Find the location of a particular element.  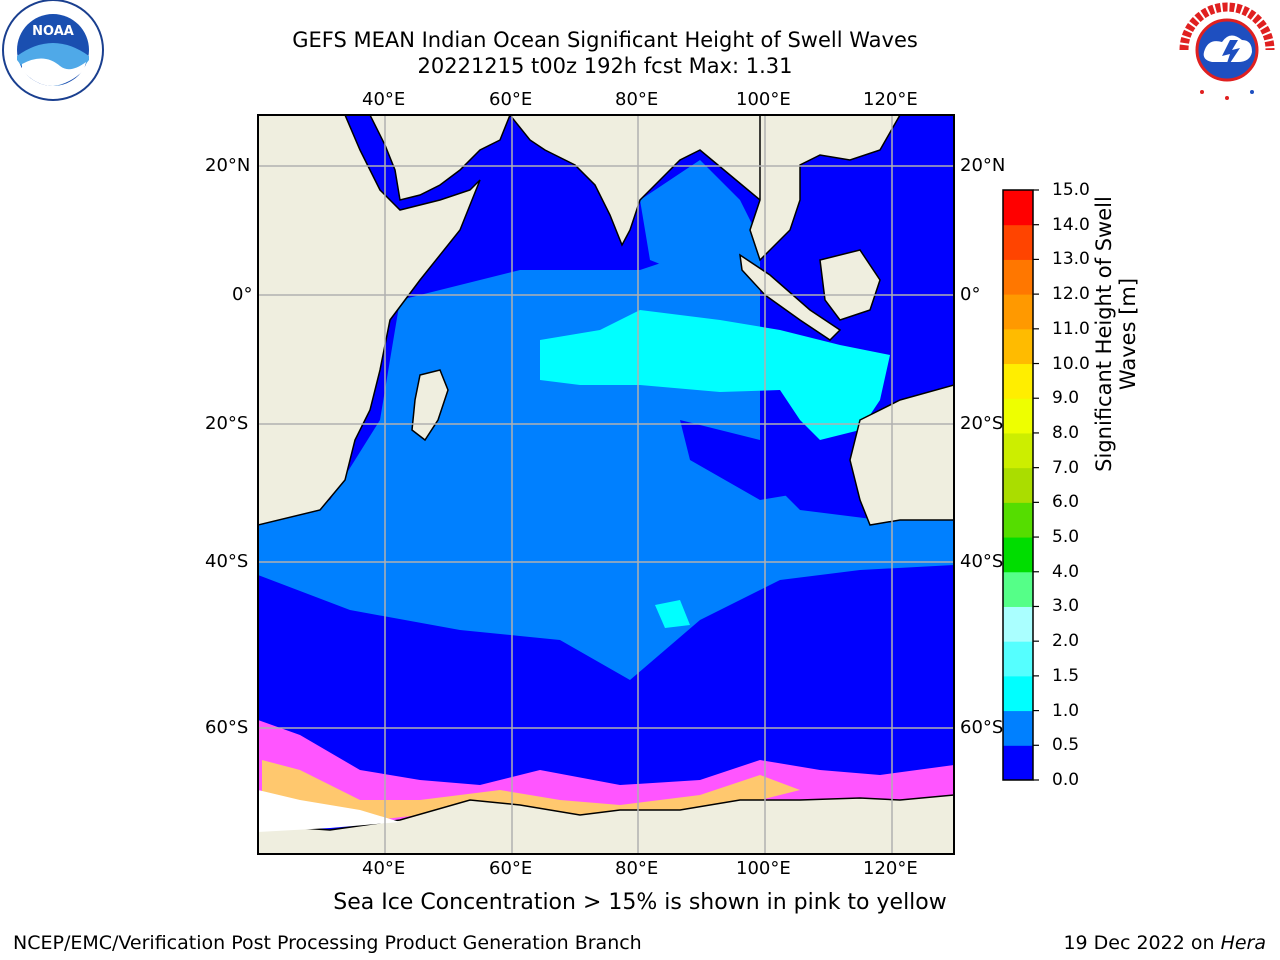

south-midocean-low-swell is located at coordinates (750, 460).